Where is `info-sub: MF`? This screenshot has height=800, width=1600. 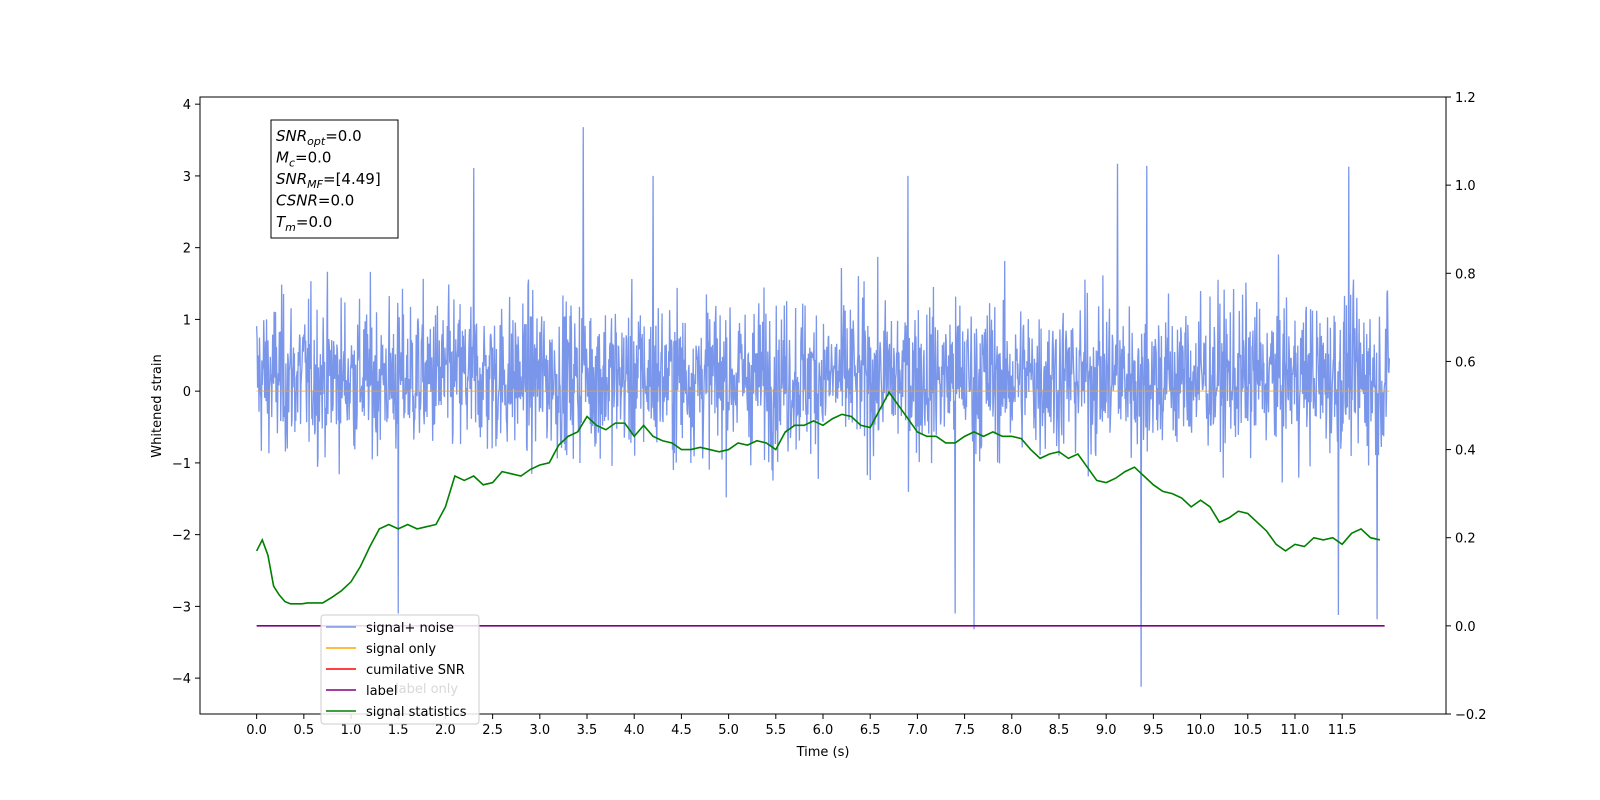
info-sub: MF is located at coordinates (315, 184).